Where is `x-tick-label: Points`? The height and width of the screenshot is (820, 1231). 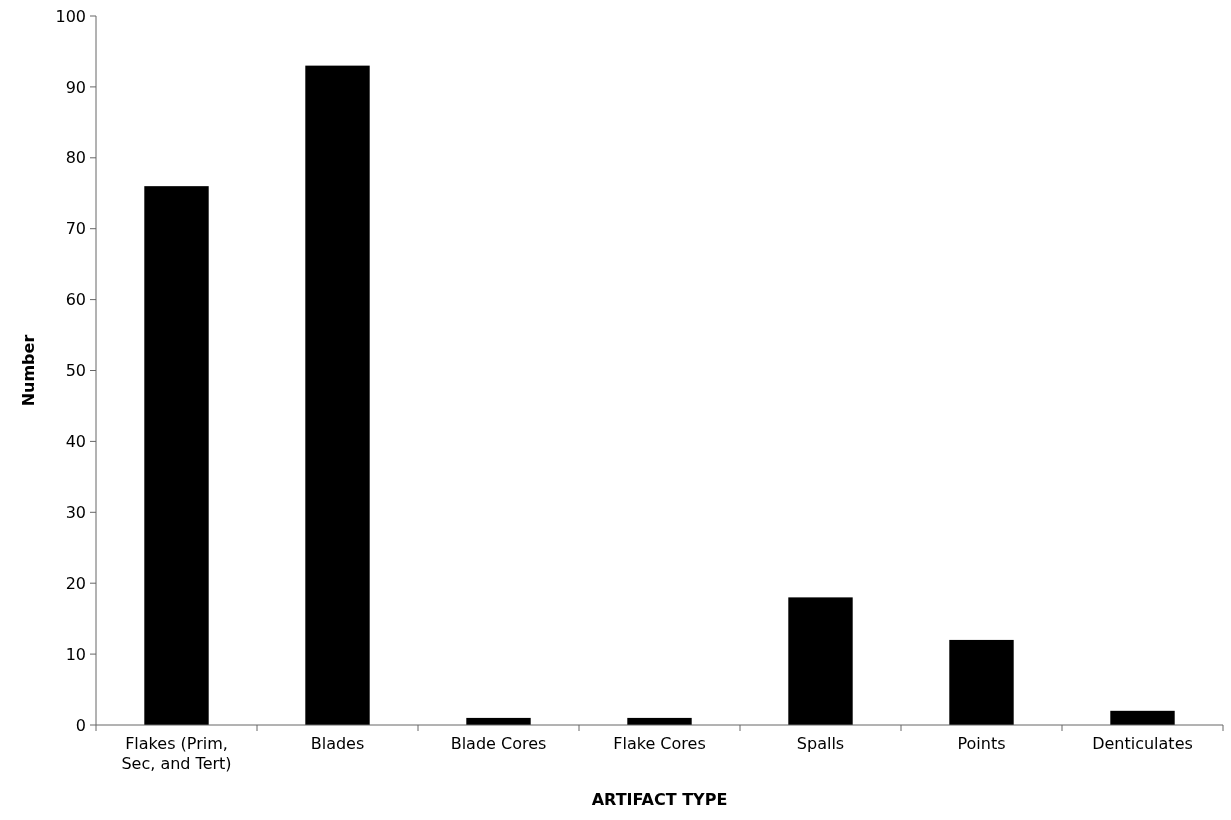 x-tick-label: Points is located at coordinates (981, 743).